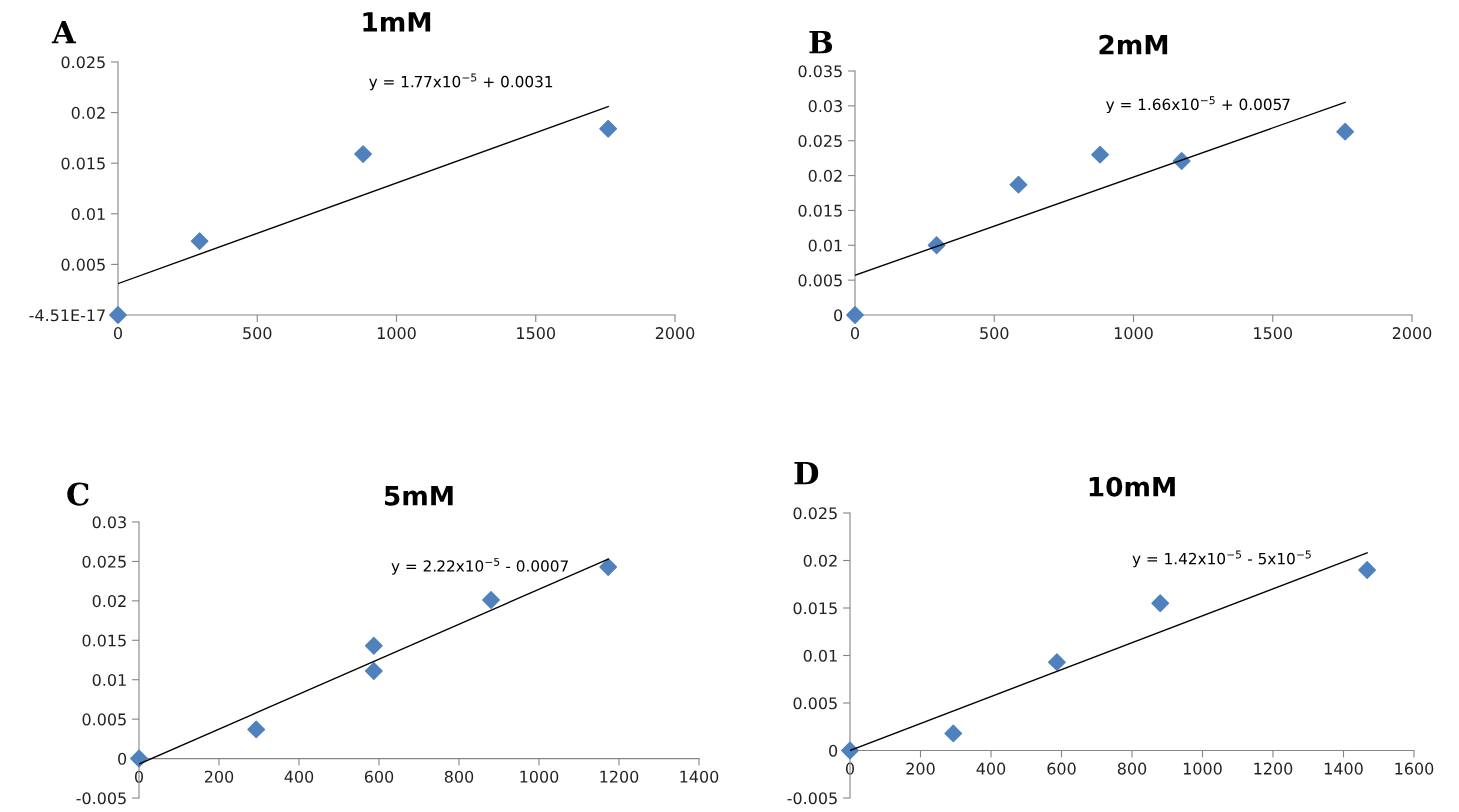 The height and width of the screenshot is (812, 1459). Describe the element at coordinates (821, 42) in the screenshot. I see `text: B` at that location.